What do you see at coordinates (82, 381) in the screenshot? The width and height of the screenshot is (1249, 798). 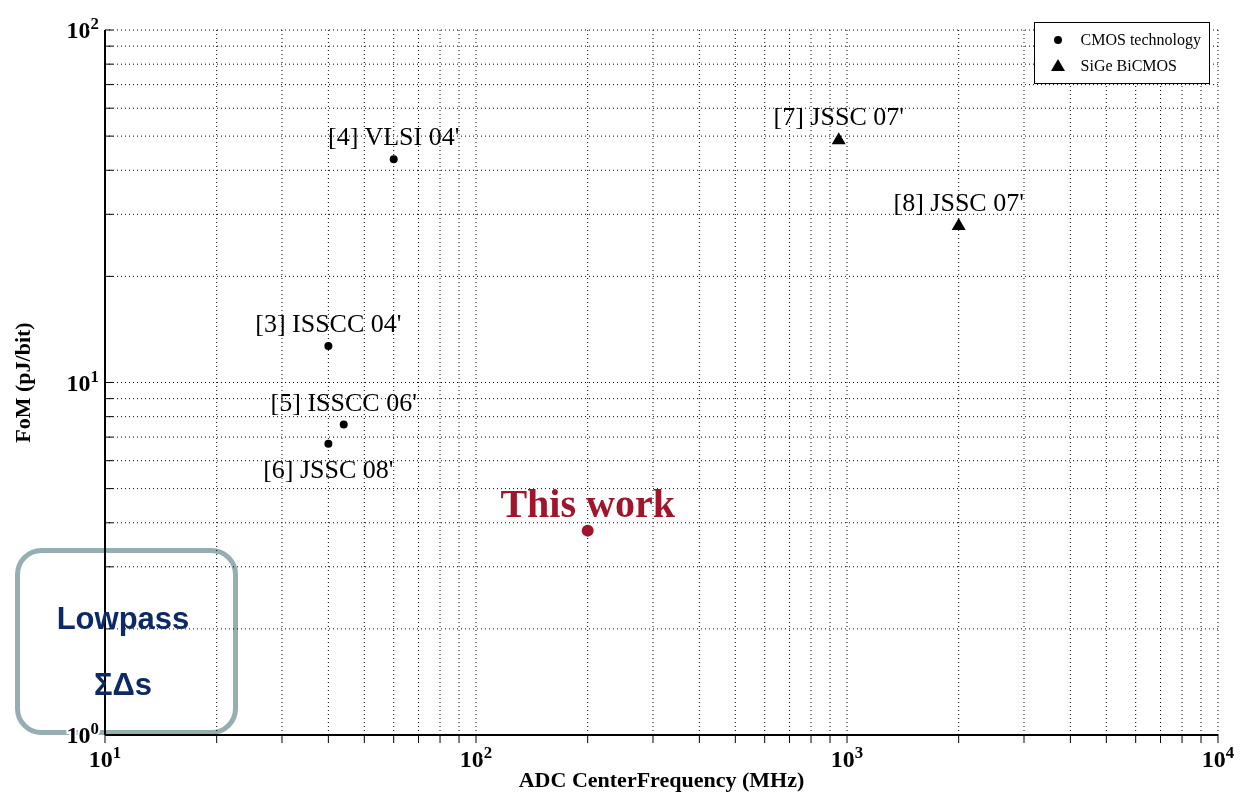 I see `y-tick-label: 10$^{1}$` at bounding box center [82, 381].